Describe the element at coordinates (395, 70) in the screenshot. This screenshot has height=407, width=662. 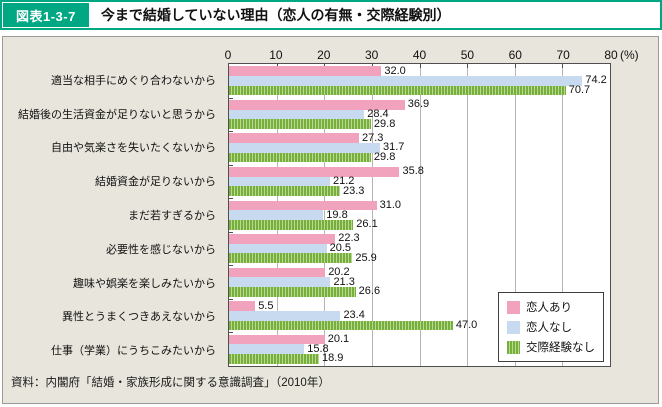
I see `value-label: 32.0` at that location.